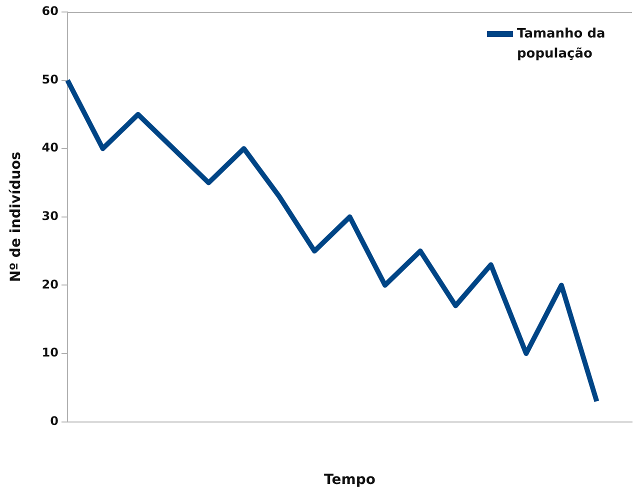  I want to click on y-tick-label: 20, so click(50, 284).